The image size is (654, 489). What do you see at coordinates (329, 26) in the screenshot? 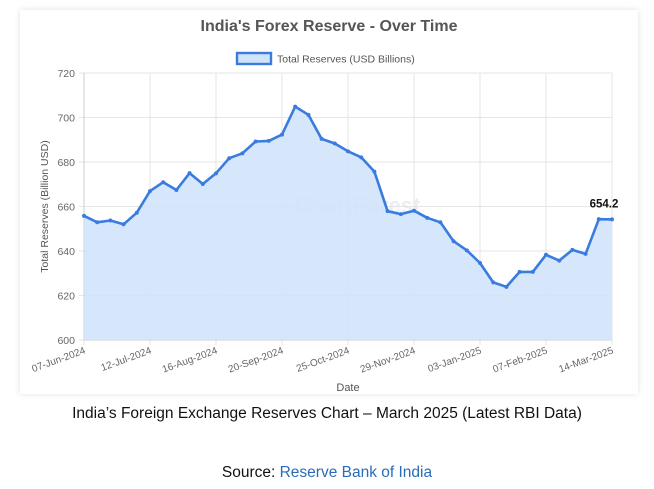
I see `chart-title: India's Forex Reserve - Over Time` at bounding box center [329, 26].